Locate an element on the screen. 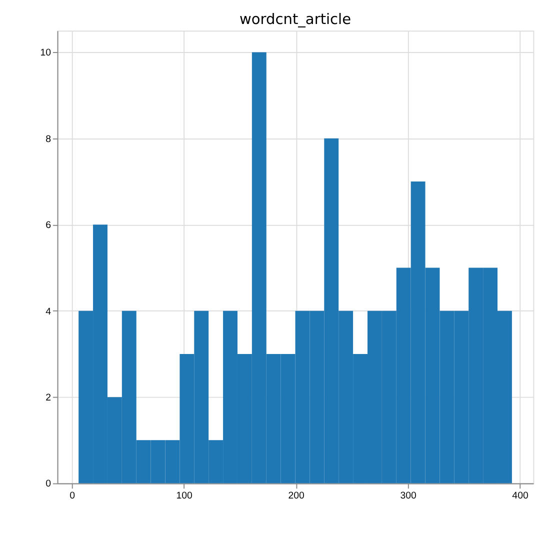 This screenshot has width=541, height=534. chart-title: wordcnt_article is located at coordinates (295, 19).